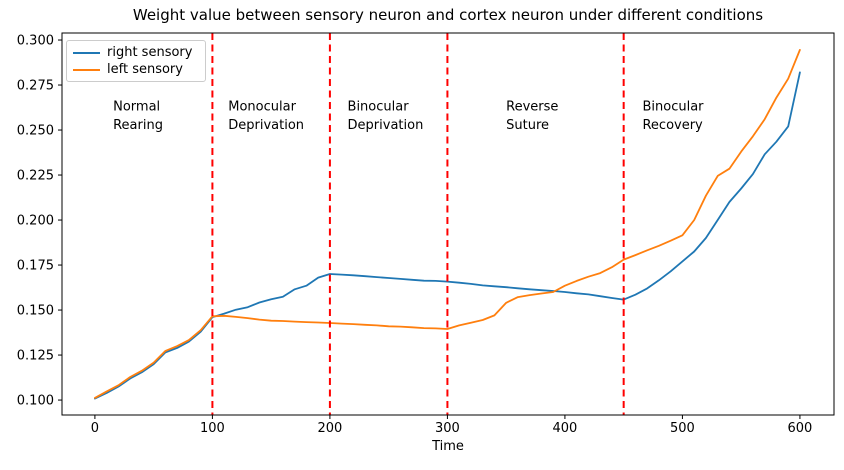 The image size is (844, 470). What do you see at coordinates (672, 125) in the screenshot?
I see `phase-annotation: Recovery` at bounding box center [672, 125].